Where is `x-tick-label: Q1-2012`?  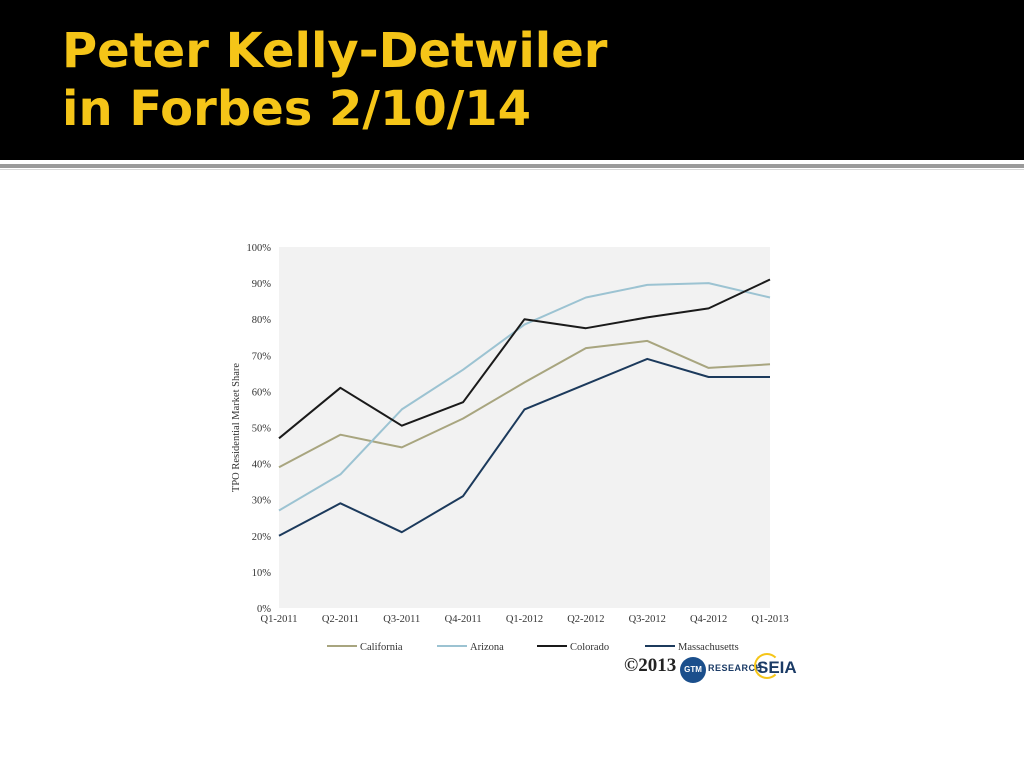 x-tick-label: Q1-2012 is located at coordinates (524, 619).